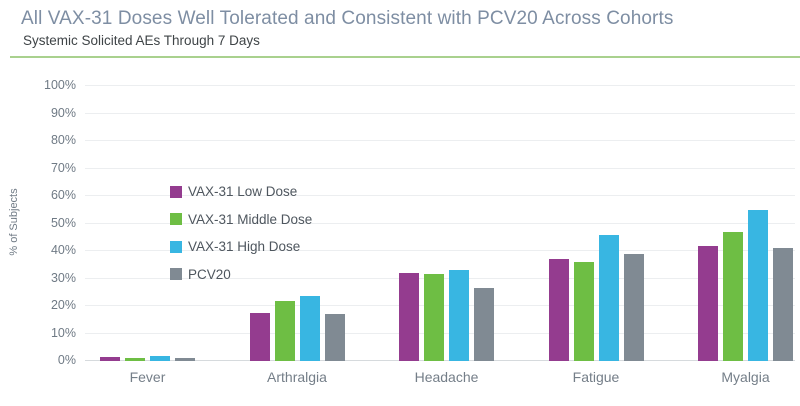  I want to click on bar-pcv20-headache, so click(484, 324).